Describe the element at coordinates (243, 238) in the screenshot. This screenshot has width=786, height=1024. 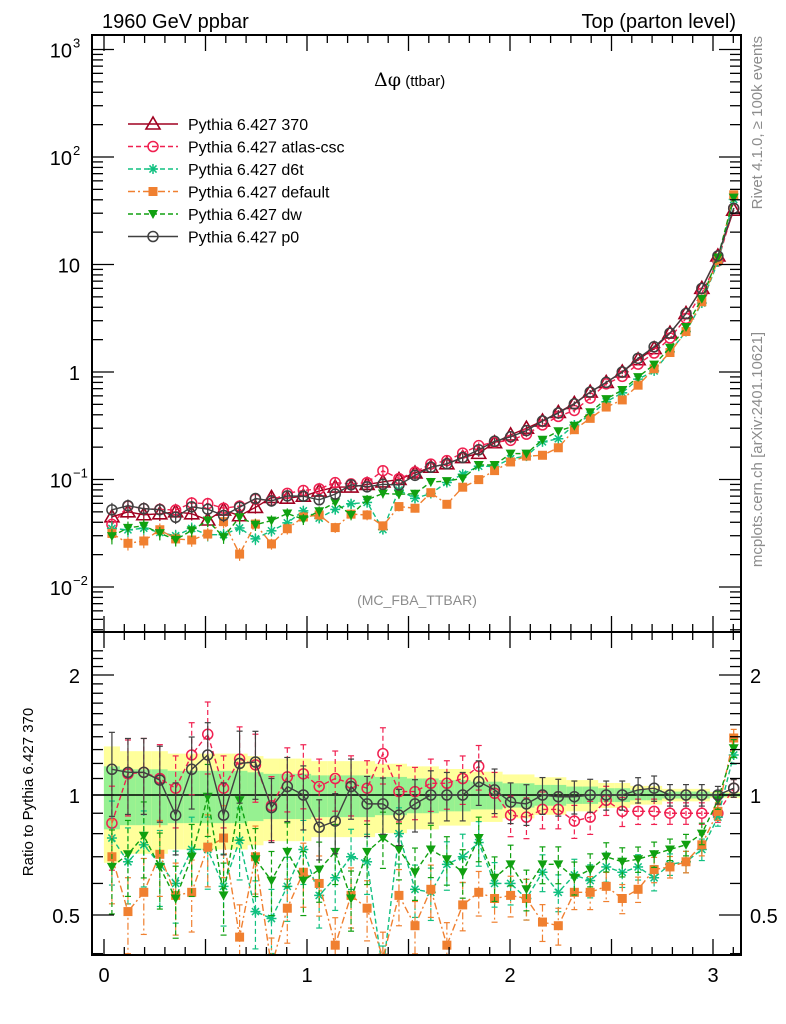
I see `legend-label: Pythia 6.427 p0` at that location.